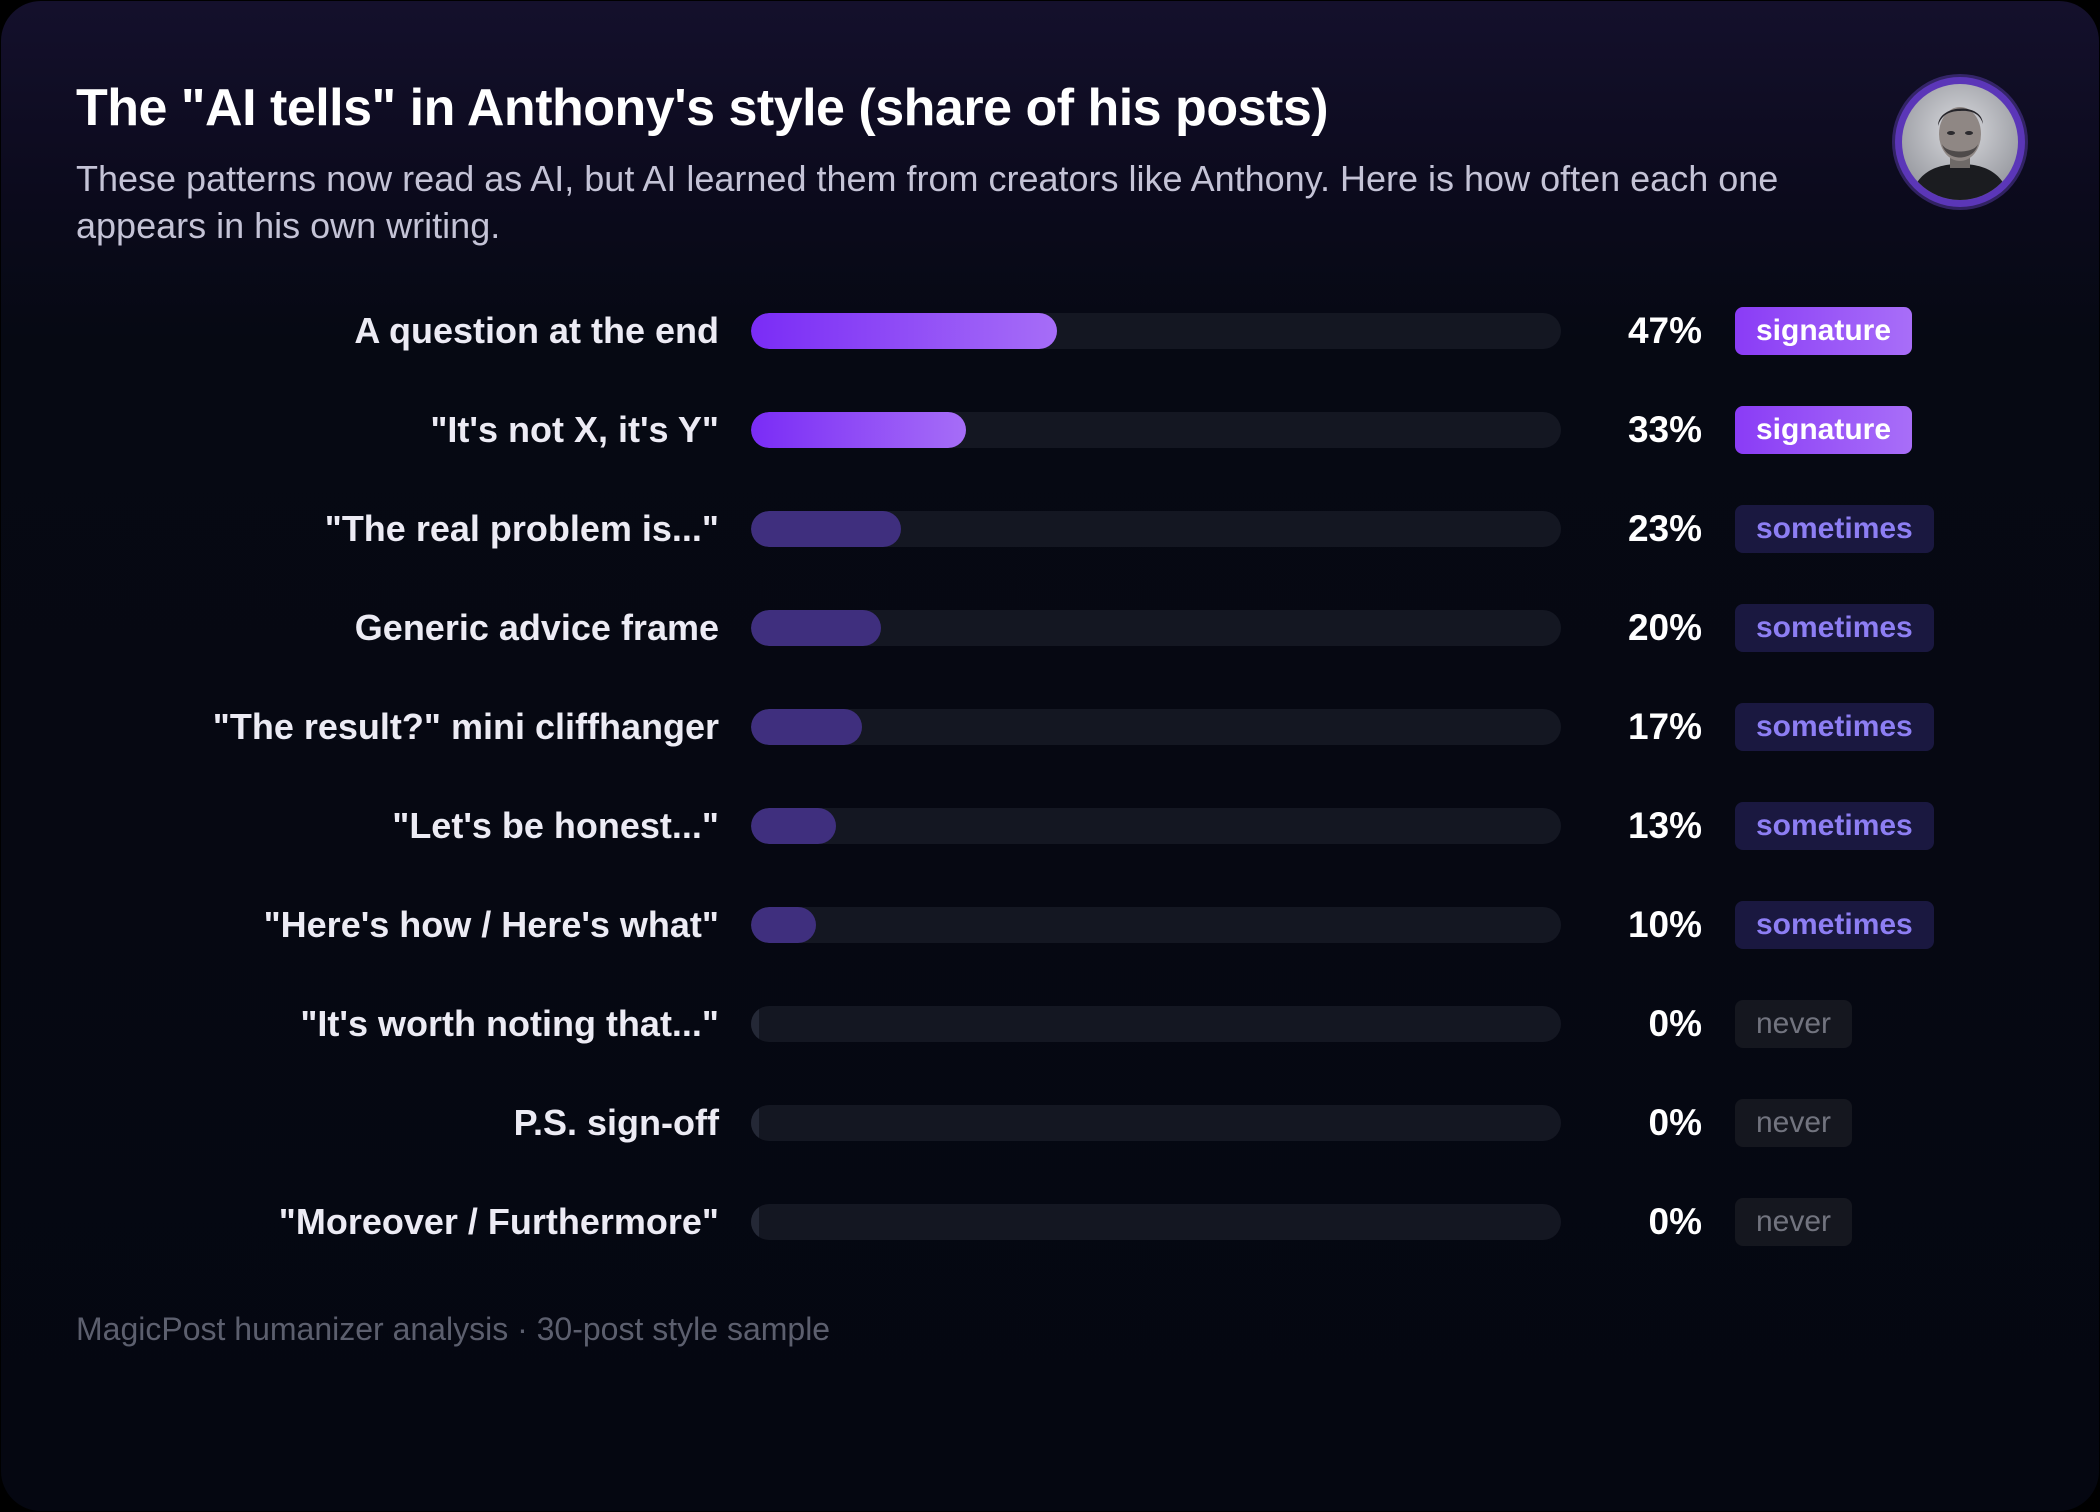 The image size is (2100, 1512). I want to click on value-label: 13%, so click(1664, 825).